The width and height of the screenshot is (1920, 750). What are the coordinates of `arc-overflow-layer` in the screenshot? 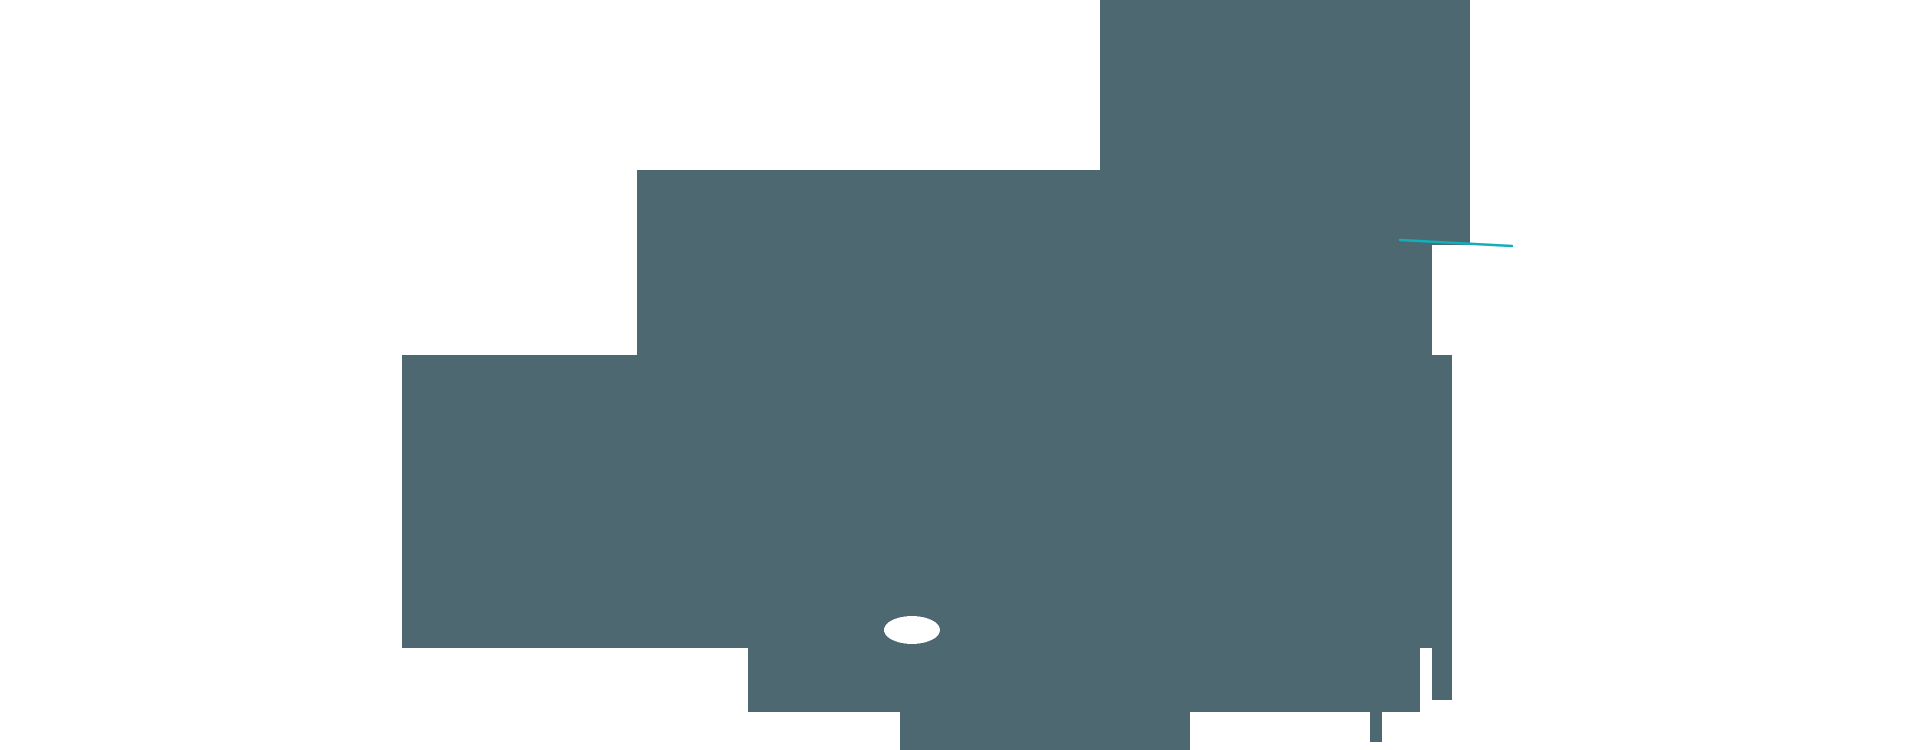 It's located at (1456, 243).